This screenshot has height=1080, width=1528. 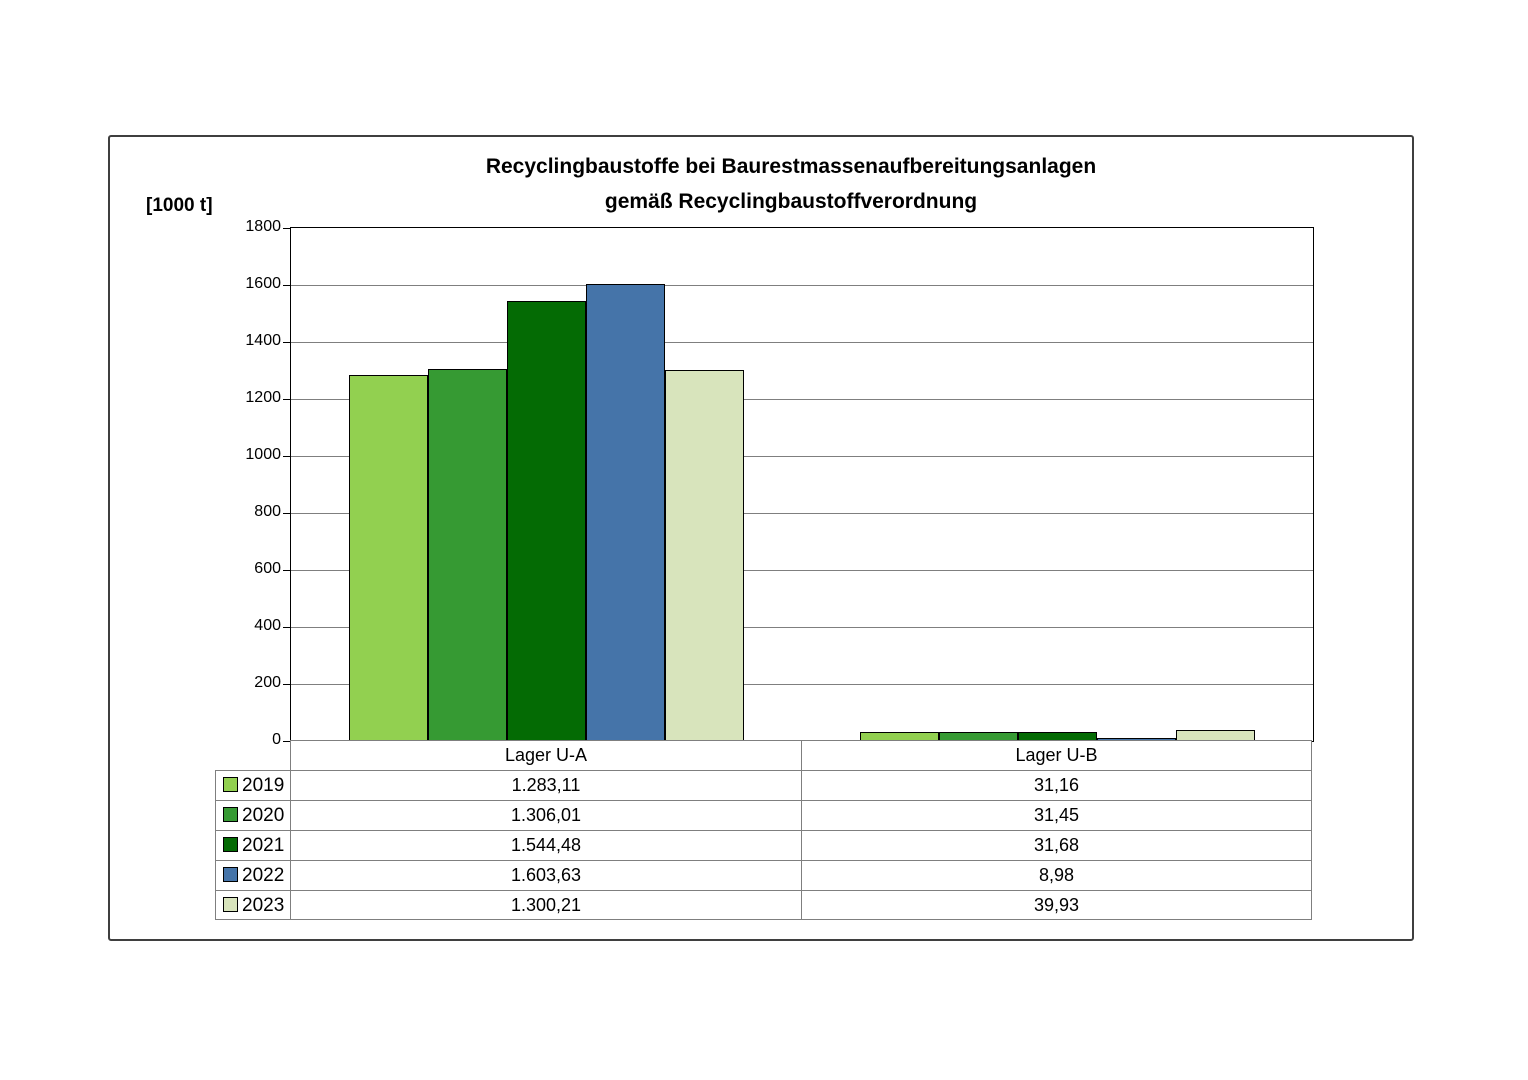 I want to click on y-tick-label-1600: 1600, so click(x=263, y=283).